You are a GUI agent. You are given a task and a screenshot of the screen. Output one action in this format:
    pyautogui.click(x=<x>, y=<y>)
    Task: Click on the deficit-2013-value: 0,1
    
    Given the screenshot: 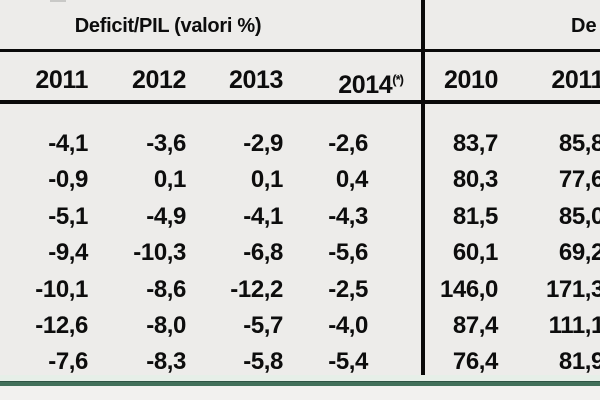 What is the action you would take?
    pyautogui.click(x=267, y=180)
    